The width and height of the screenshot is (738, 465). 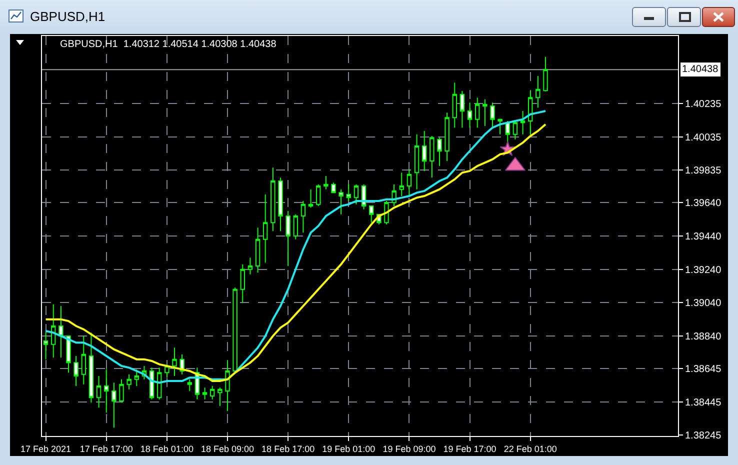 I want to click on y-tick-label: 1.38245, so click(x=703, y=436).